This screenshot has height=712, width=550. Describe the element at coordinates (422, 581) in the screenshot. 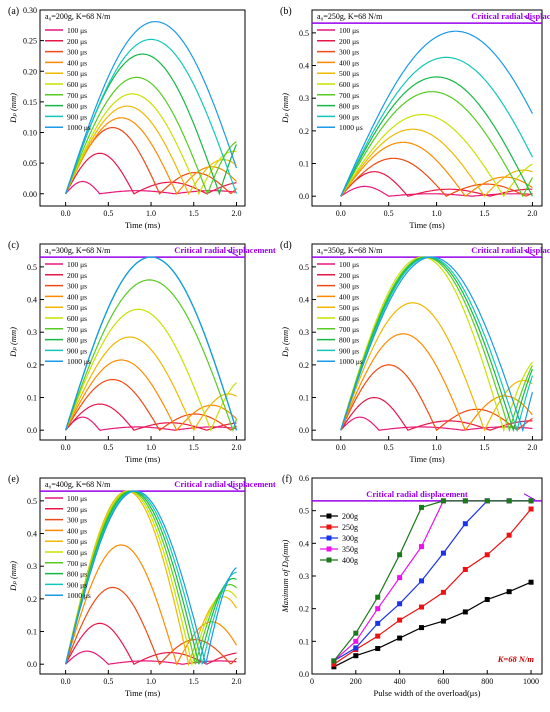

I see `data-point-300g` at that location.